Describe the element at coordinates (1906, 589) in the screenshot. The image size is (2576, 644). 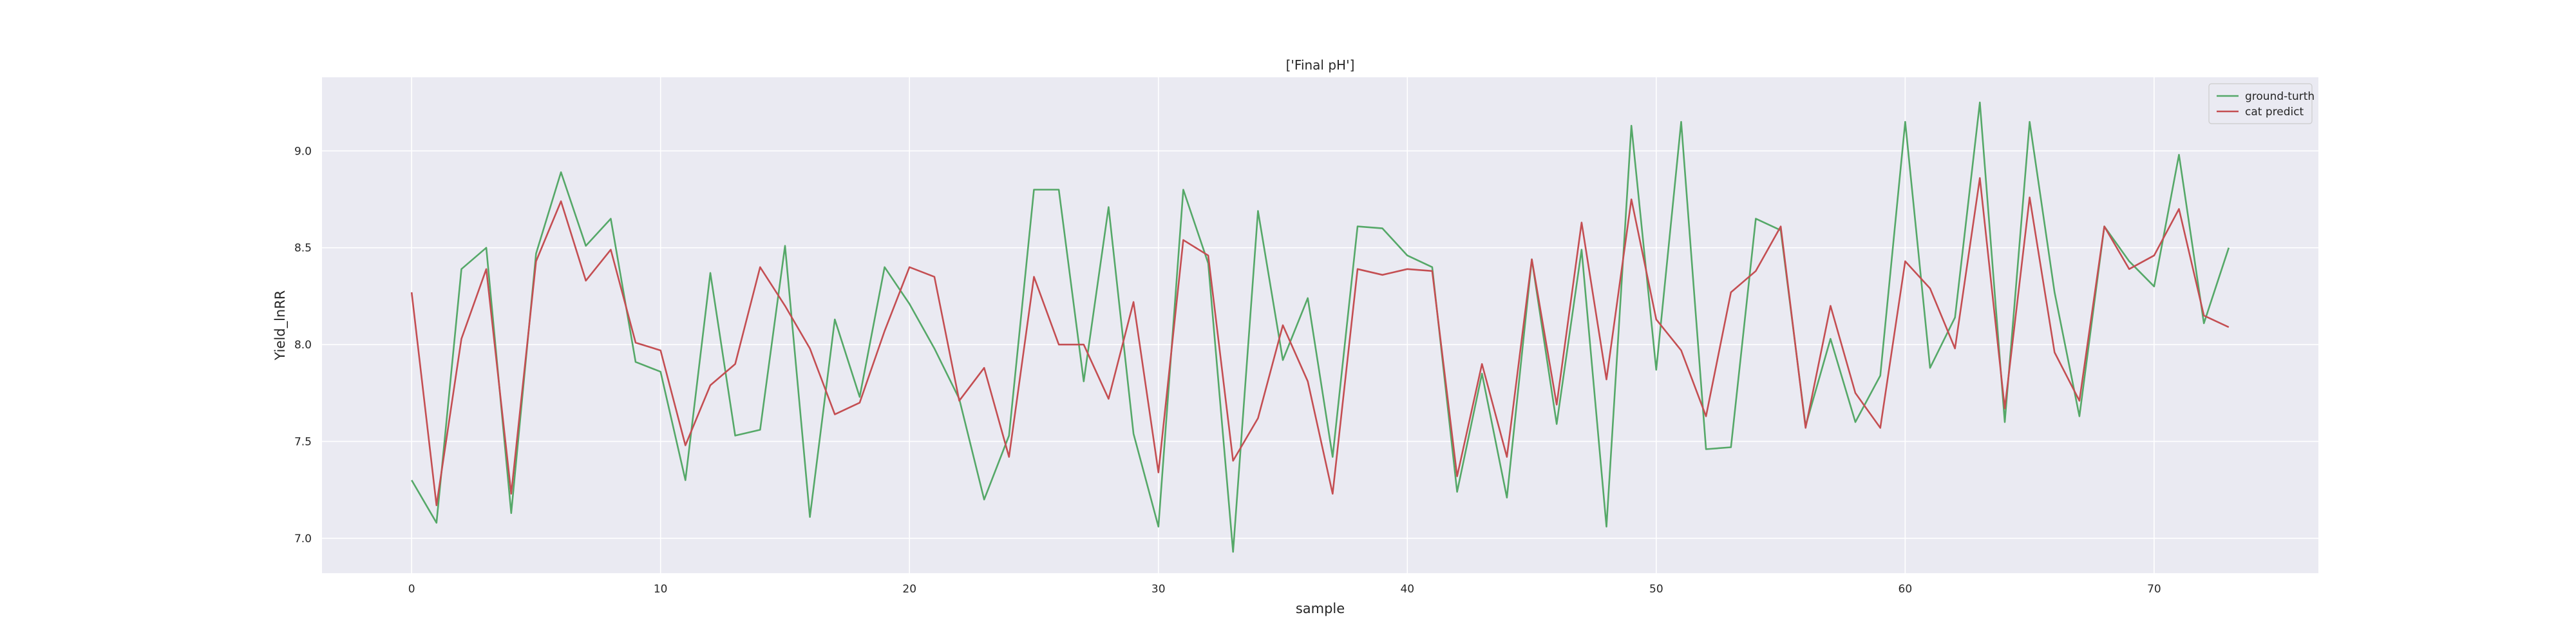
I see `x-tick-label: 60` at that location.